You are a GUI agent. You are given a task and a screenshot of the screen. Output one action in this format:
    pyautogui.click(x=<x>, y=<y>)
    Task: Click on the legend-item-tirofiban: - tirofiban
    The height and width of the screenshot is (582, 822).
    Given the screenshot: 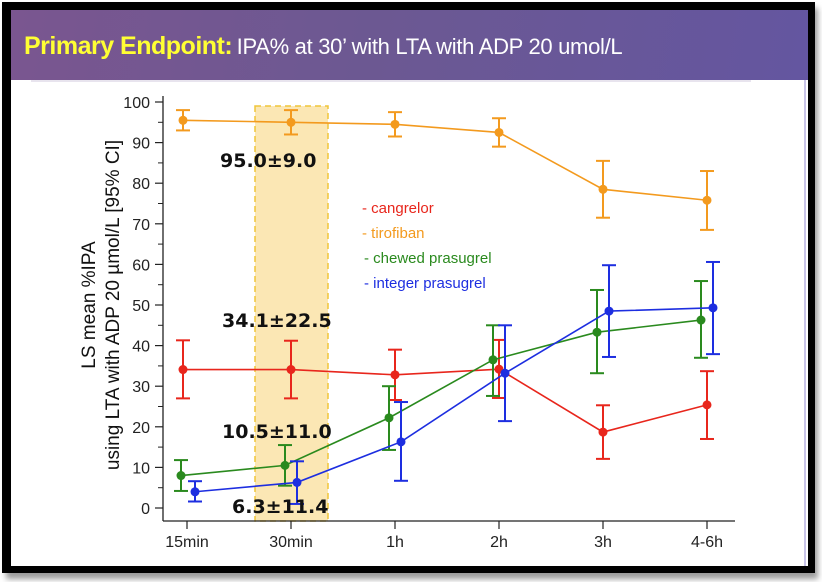 What is the action you would take?
    pyautogui.click(x=393, y=233)
    